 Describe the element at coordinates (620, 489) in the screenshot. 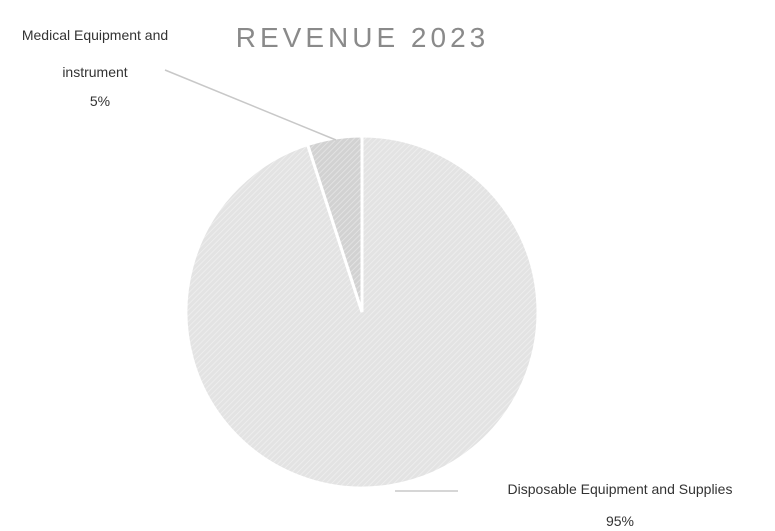

I see `category-label: Disposable Equipment and Supplies` at that location.